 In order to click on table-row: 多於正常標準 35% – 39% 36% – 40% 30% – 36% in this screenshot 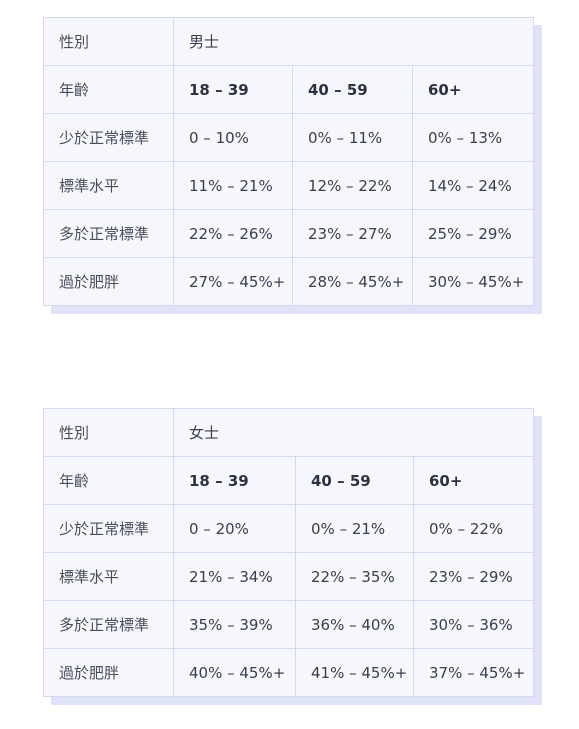, I will do `click(288, 624)`.